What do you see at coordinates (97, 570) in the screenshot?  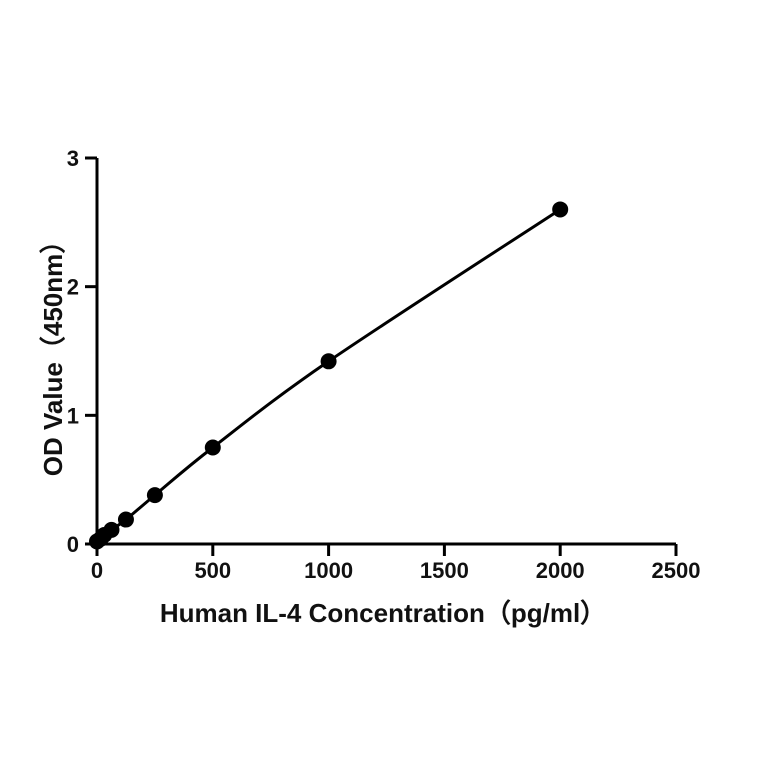 I see `x-tick-label: 0` at bounding box center [97, 570].